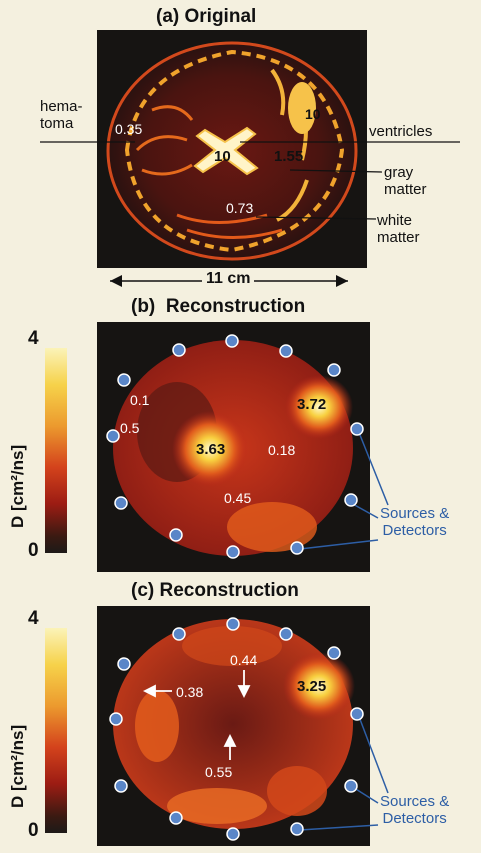 This screenshot has height=853, width=481. What do you see at coordinates (222, 156) in the screenshot?
I see `ventricle-center-value: 10` at bounding box center [222, 156].